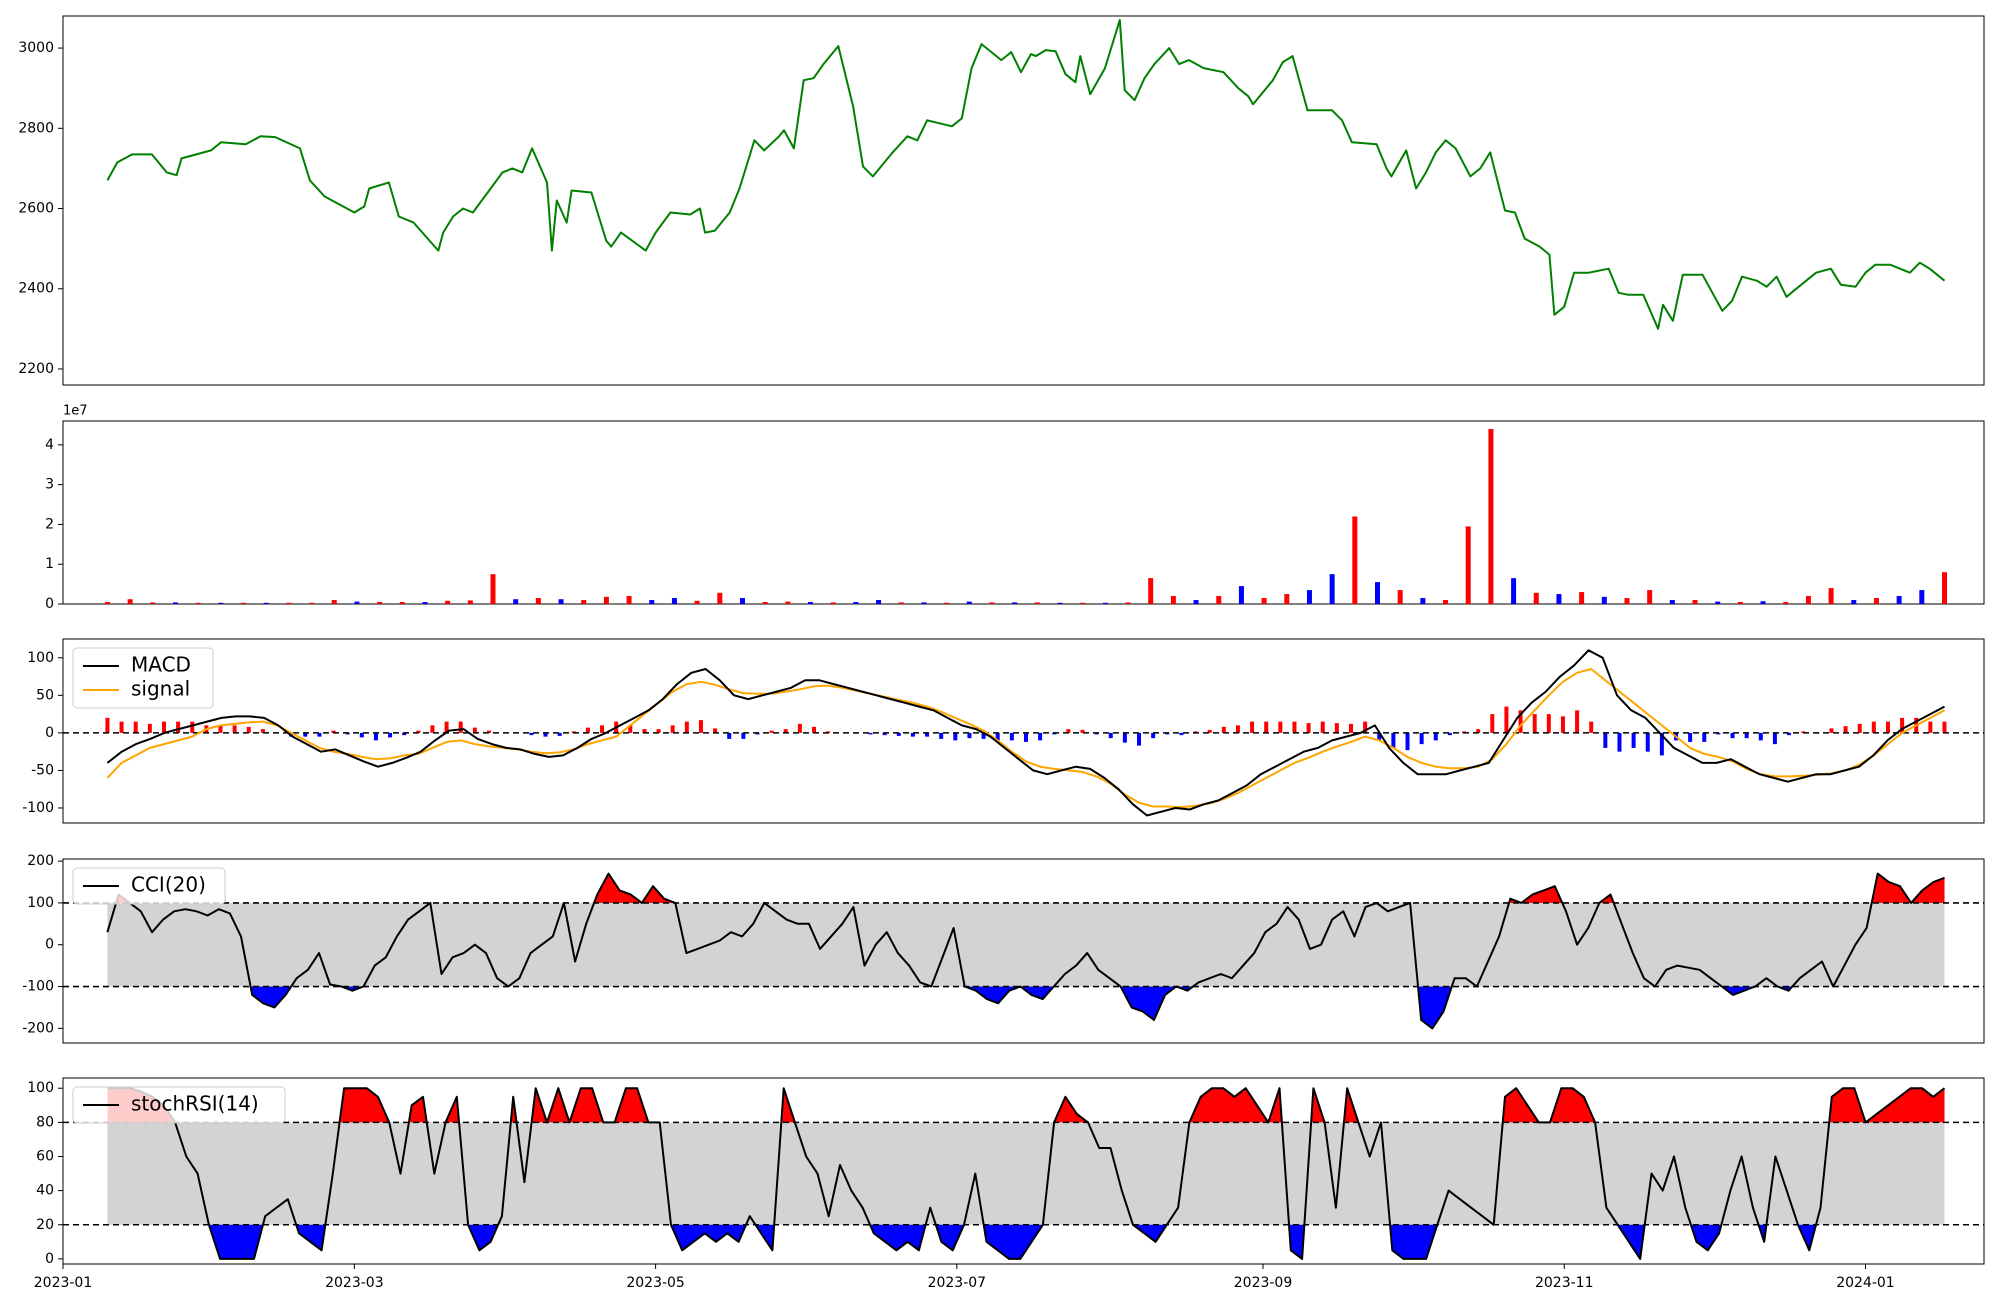  Describe the element at coordinates (179, 1105) in the screenshot. I see `legend` at that location.